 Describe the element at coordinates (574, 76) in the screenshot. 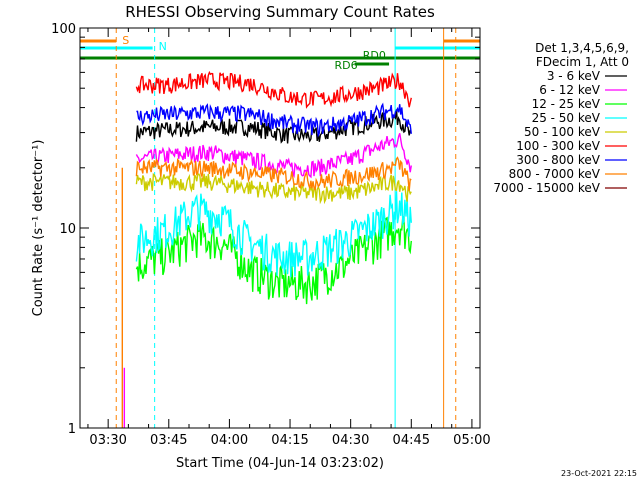

I see `legend-label: 3 - 6 keV` at that location.